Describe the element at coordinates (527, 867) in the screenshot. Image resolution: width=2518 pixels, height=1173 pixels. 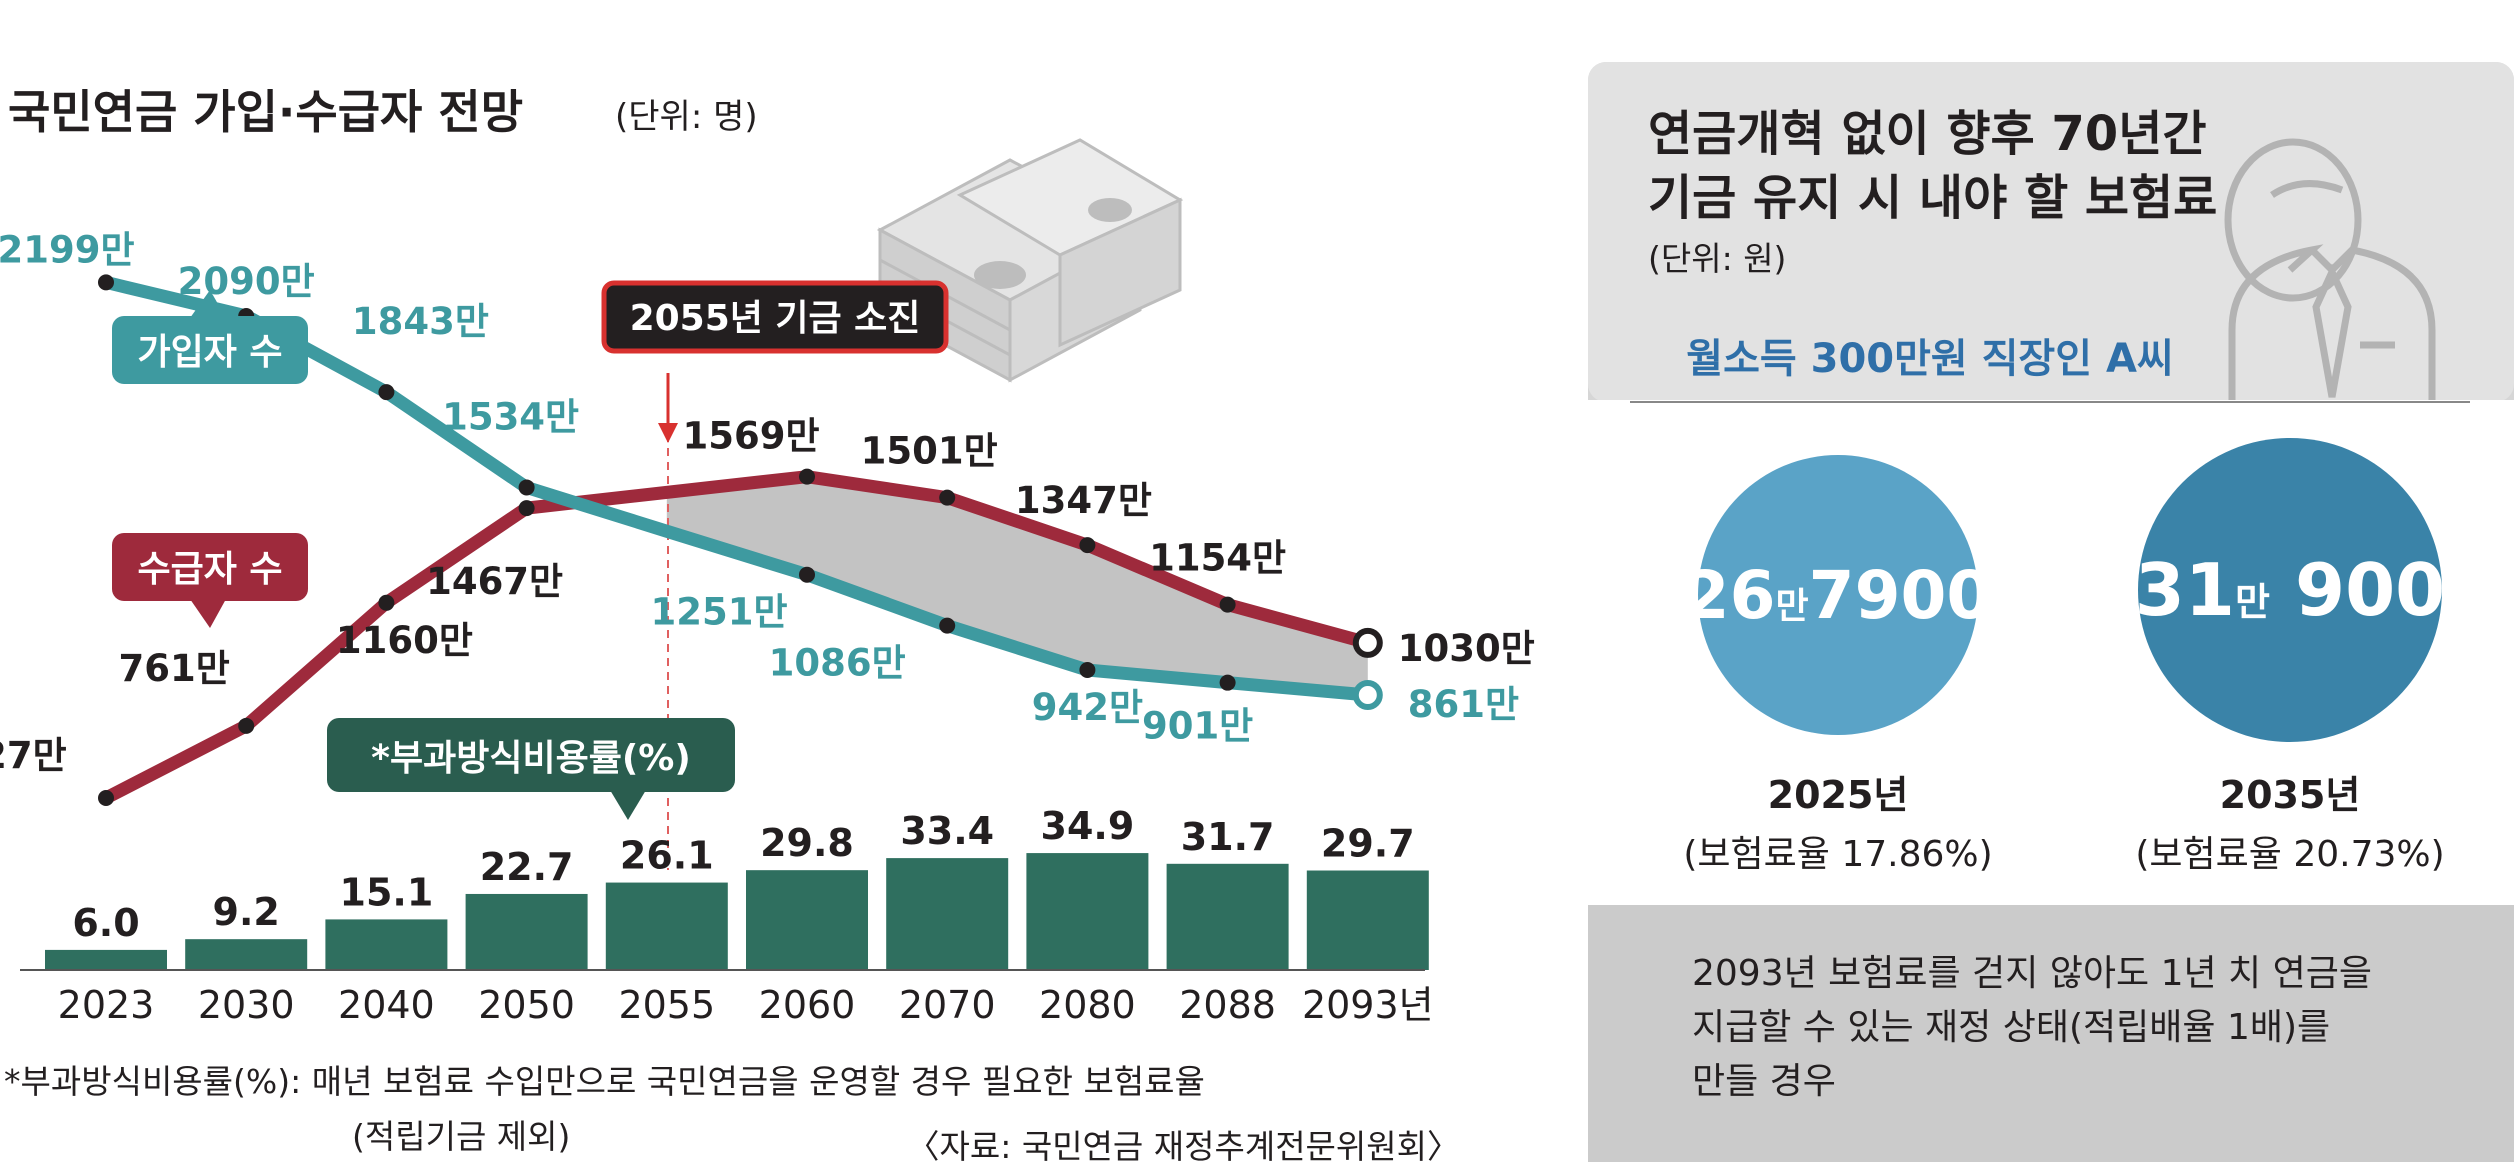
I see `cost-rate-value-label: 22.7` at that location.